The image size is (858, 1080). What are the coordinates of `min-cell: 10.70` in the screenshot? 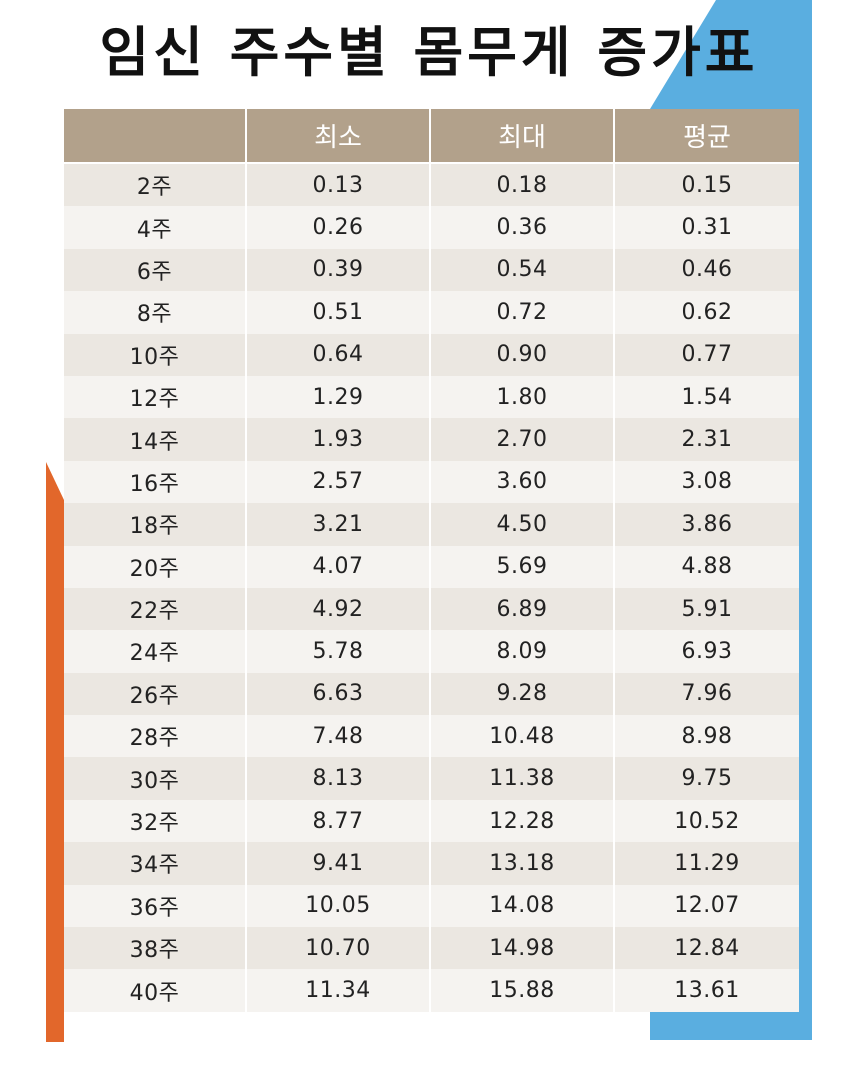 It's located at (338, 948).